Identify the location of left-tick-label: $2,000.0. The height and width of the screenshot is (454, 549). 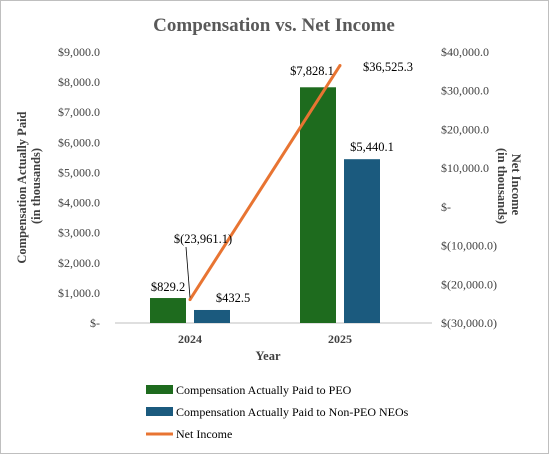
(79, 263).